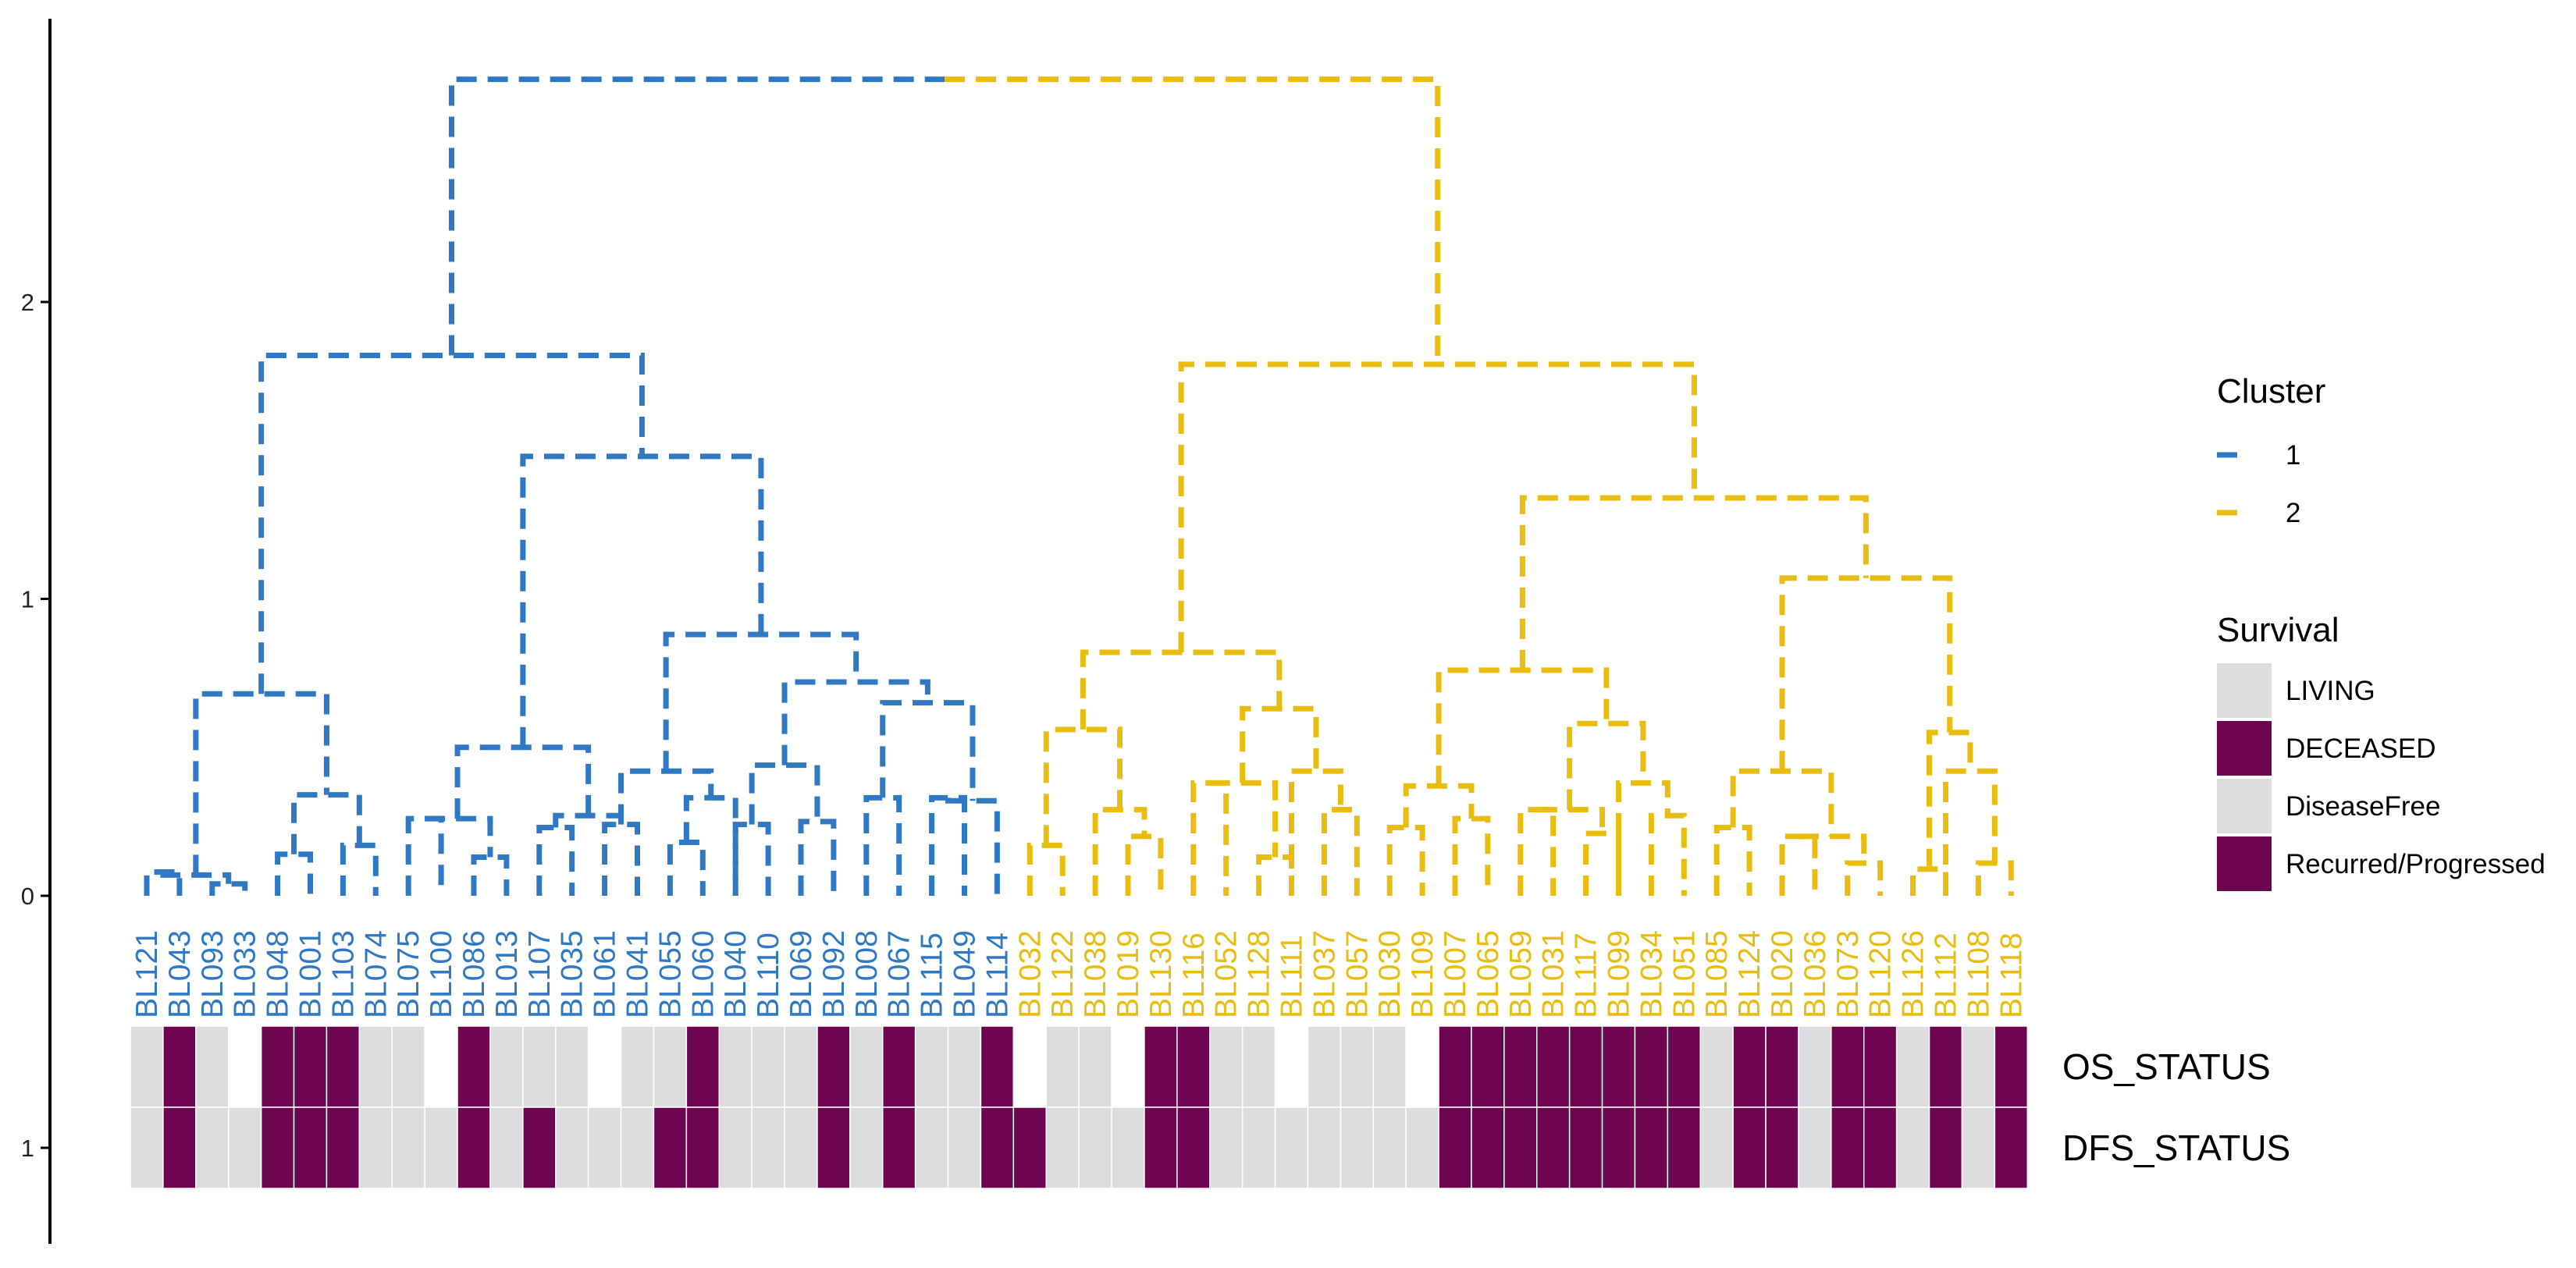  Describe the element at coordinates (1586, 975) in the screenshot. I see `leaf-label: BL117` at that location.